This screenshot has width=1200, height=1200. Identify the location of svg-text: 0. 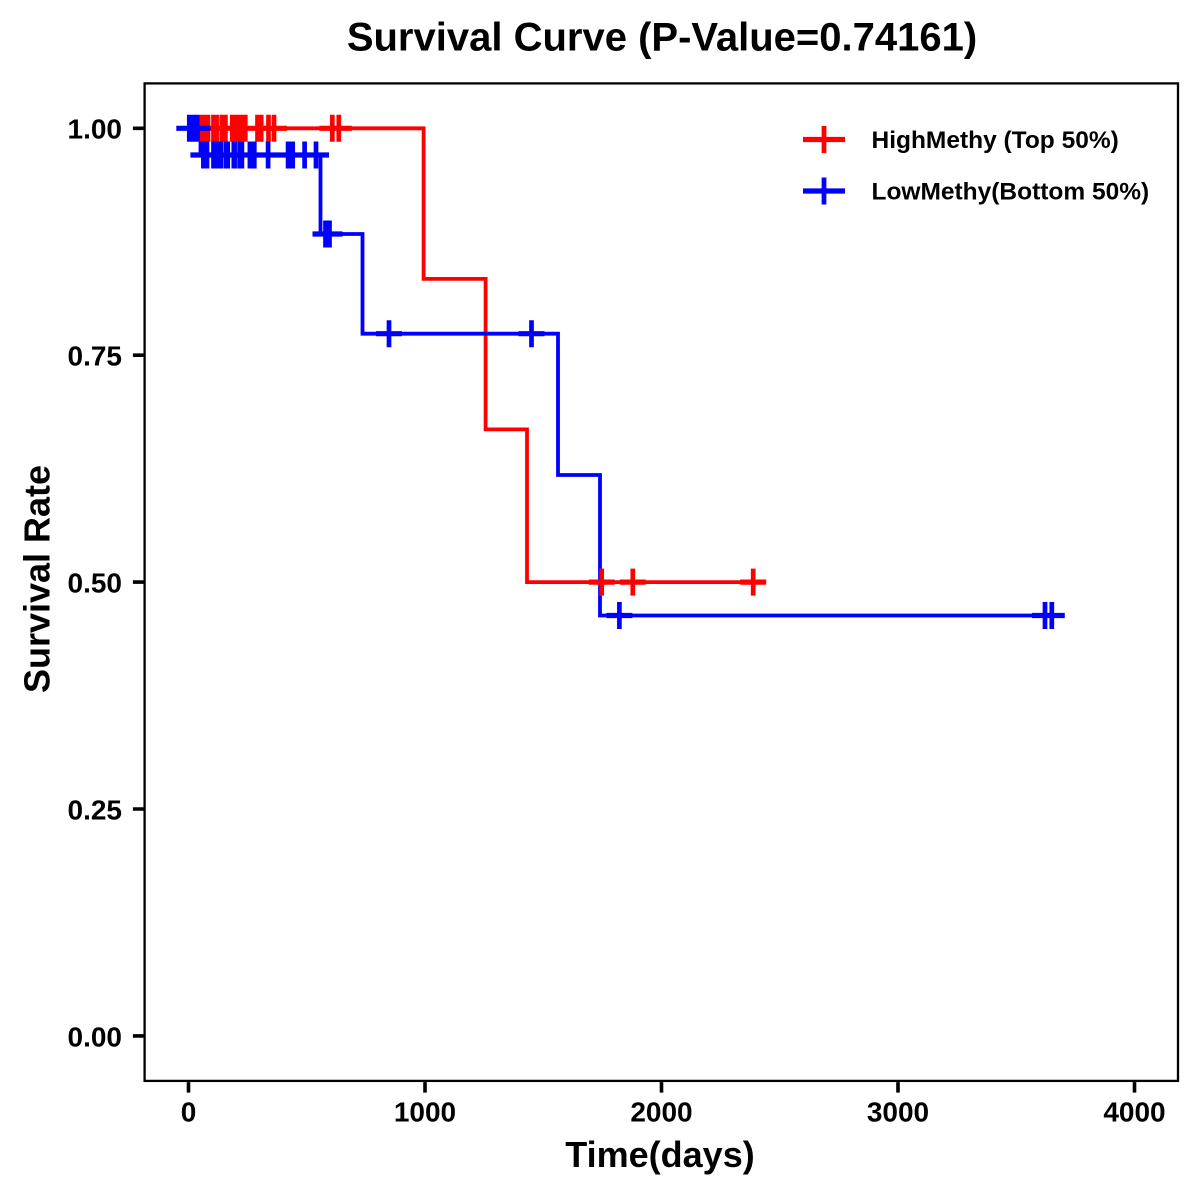
(189, 1112).